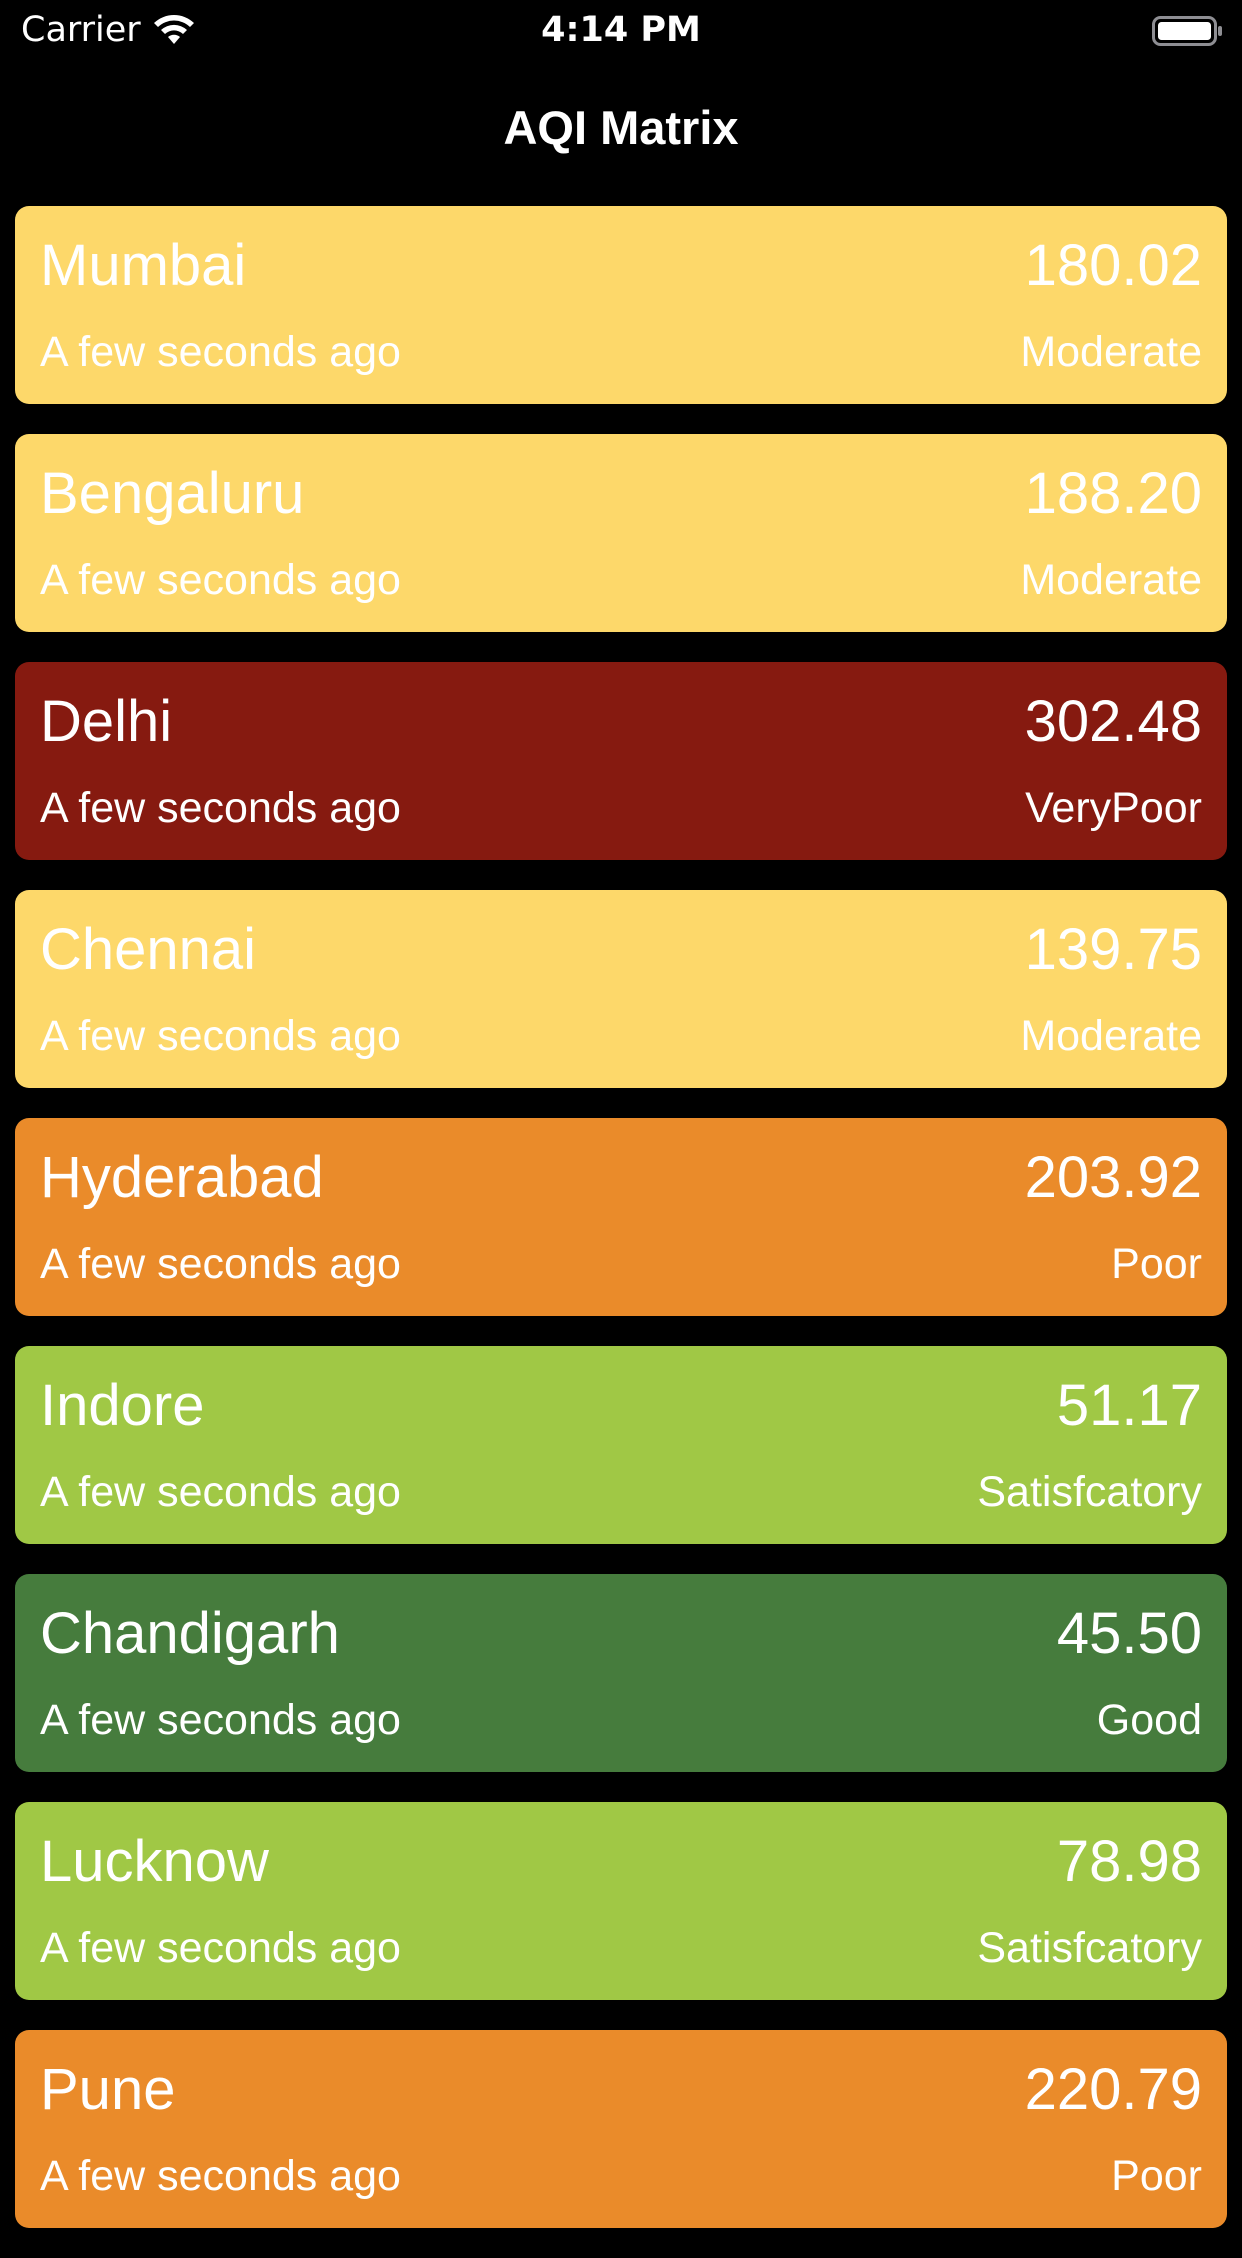 This screenshot has width=1242, height=2258. I want to click on status-time: 4:14 PM, so click(621, 30).